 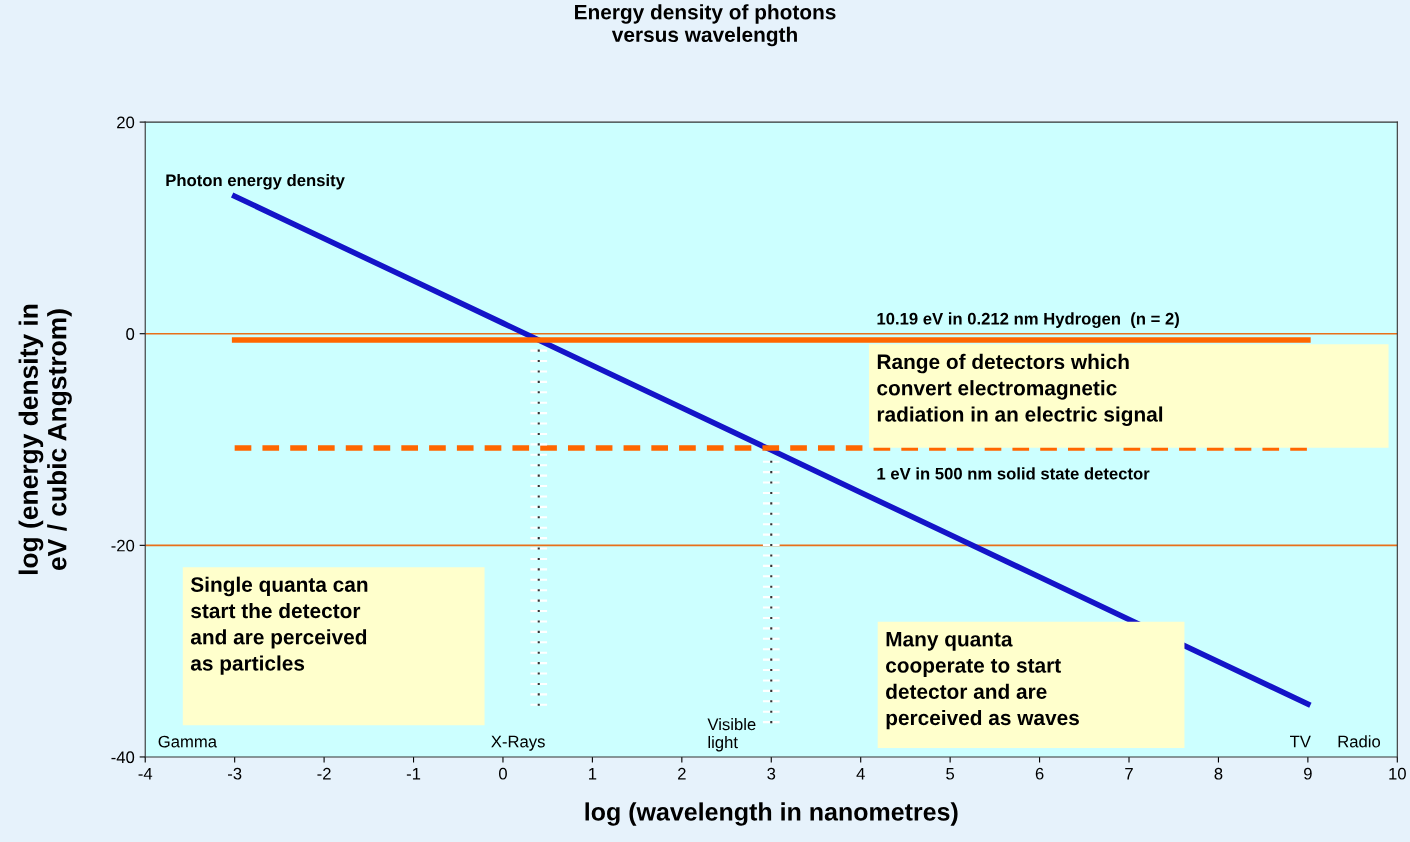 What do you see at coordinates (130, 334) in the screenshot?
I see `y-tick-label: 0` at bounding box center [130, 334].